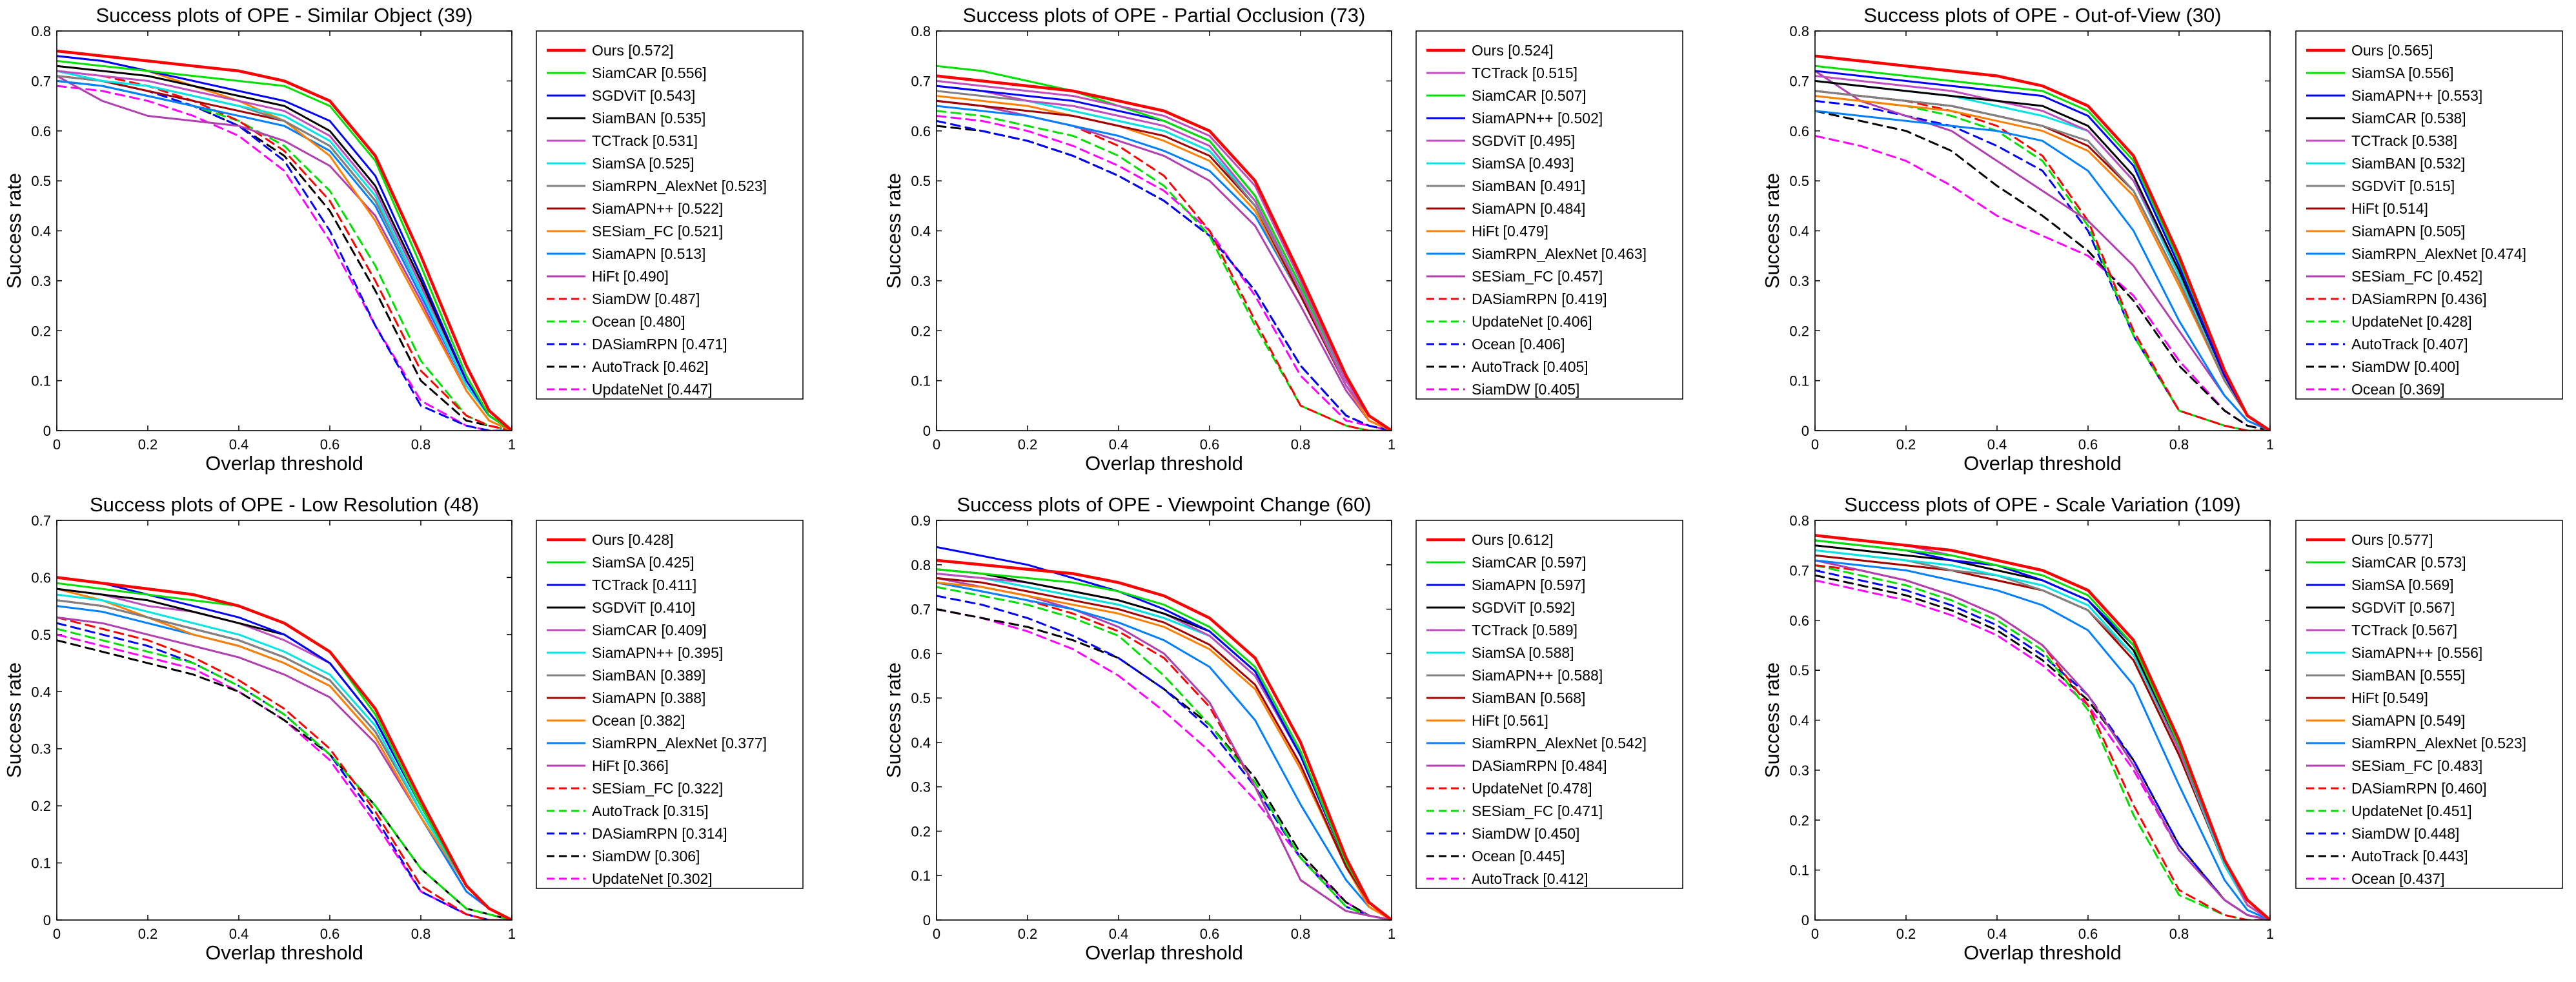 This screenshot has height=982, width=2576. Describe the element at coordinates (648, 118) in the screenshot. I see `legend-entry: SiamBAN [0.535]` at that location.